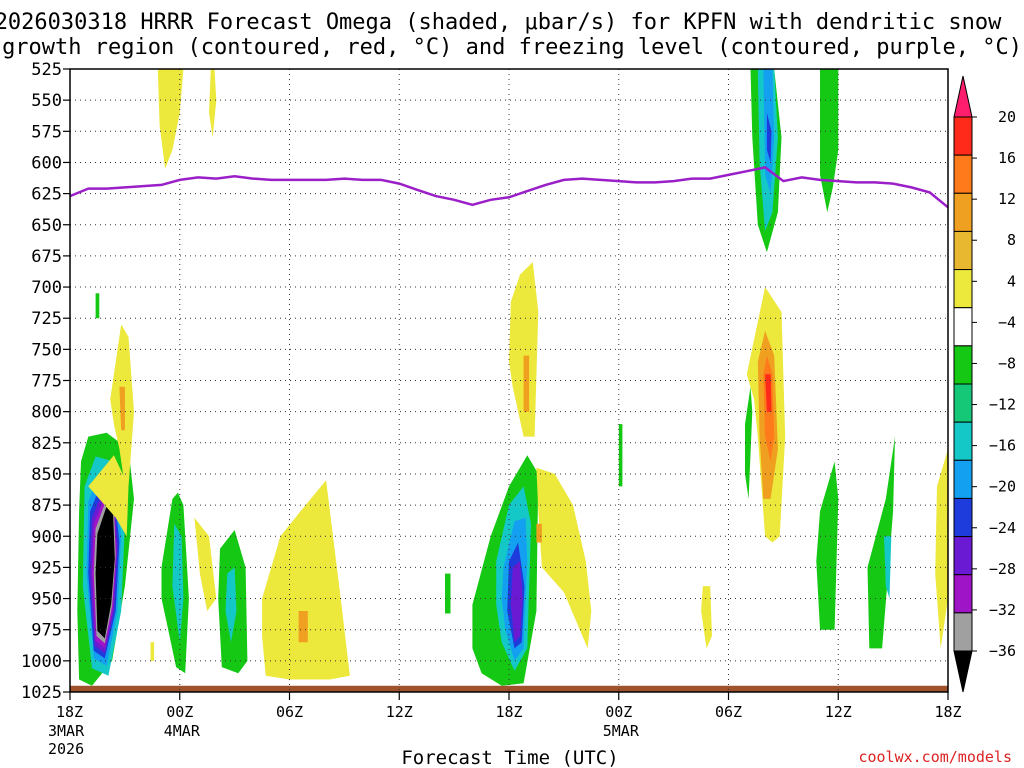 The image size is (1024, 768). I want to click on colorbar-label-1: 16, so click(1007, 158).